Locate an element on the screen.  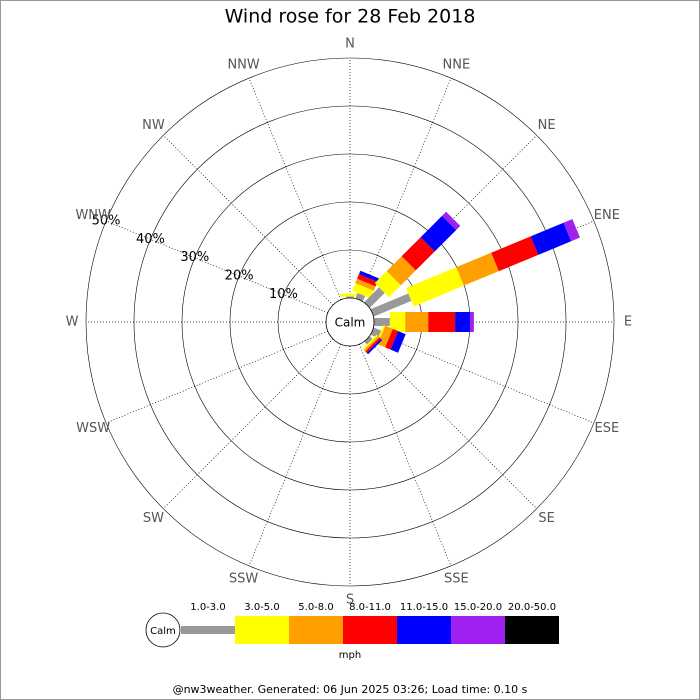
chart-title: Wind rose for 28 Feb 2018 is located at coordinates (350, 17).